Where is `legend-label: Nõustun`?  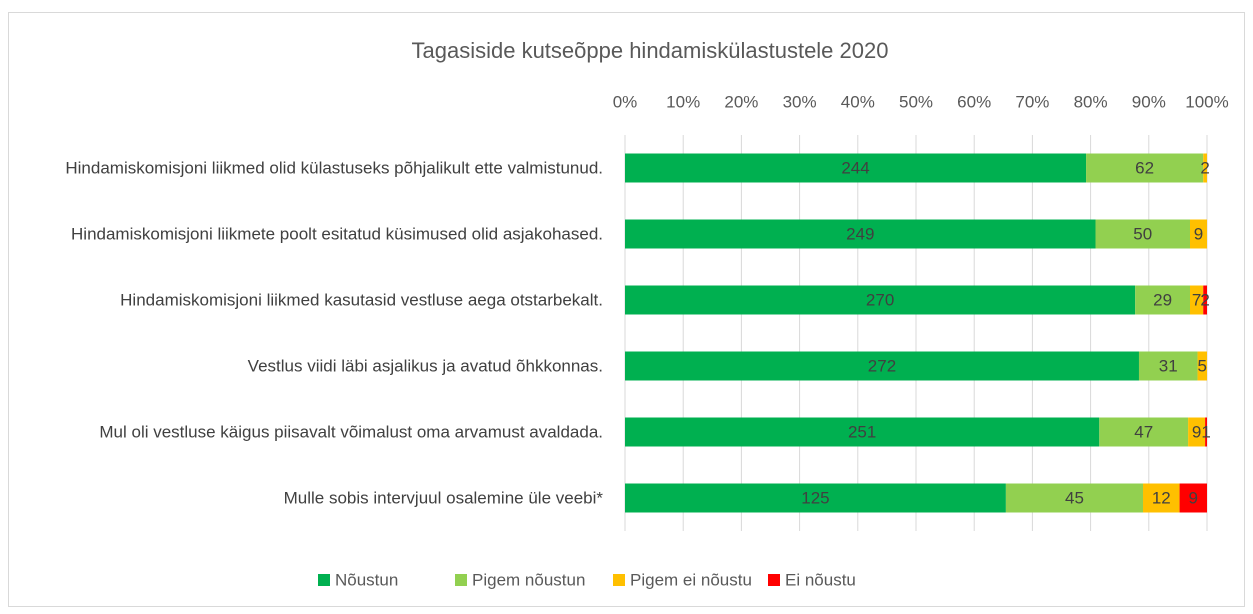
legend-label: Nõustun is located at coordinates (366, 579).